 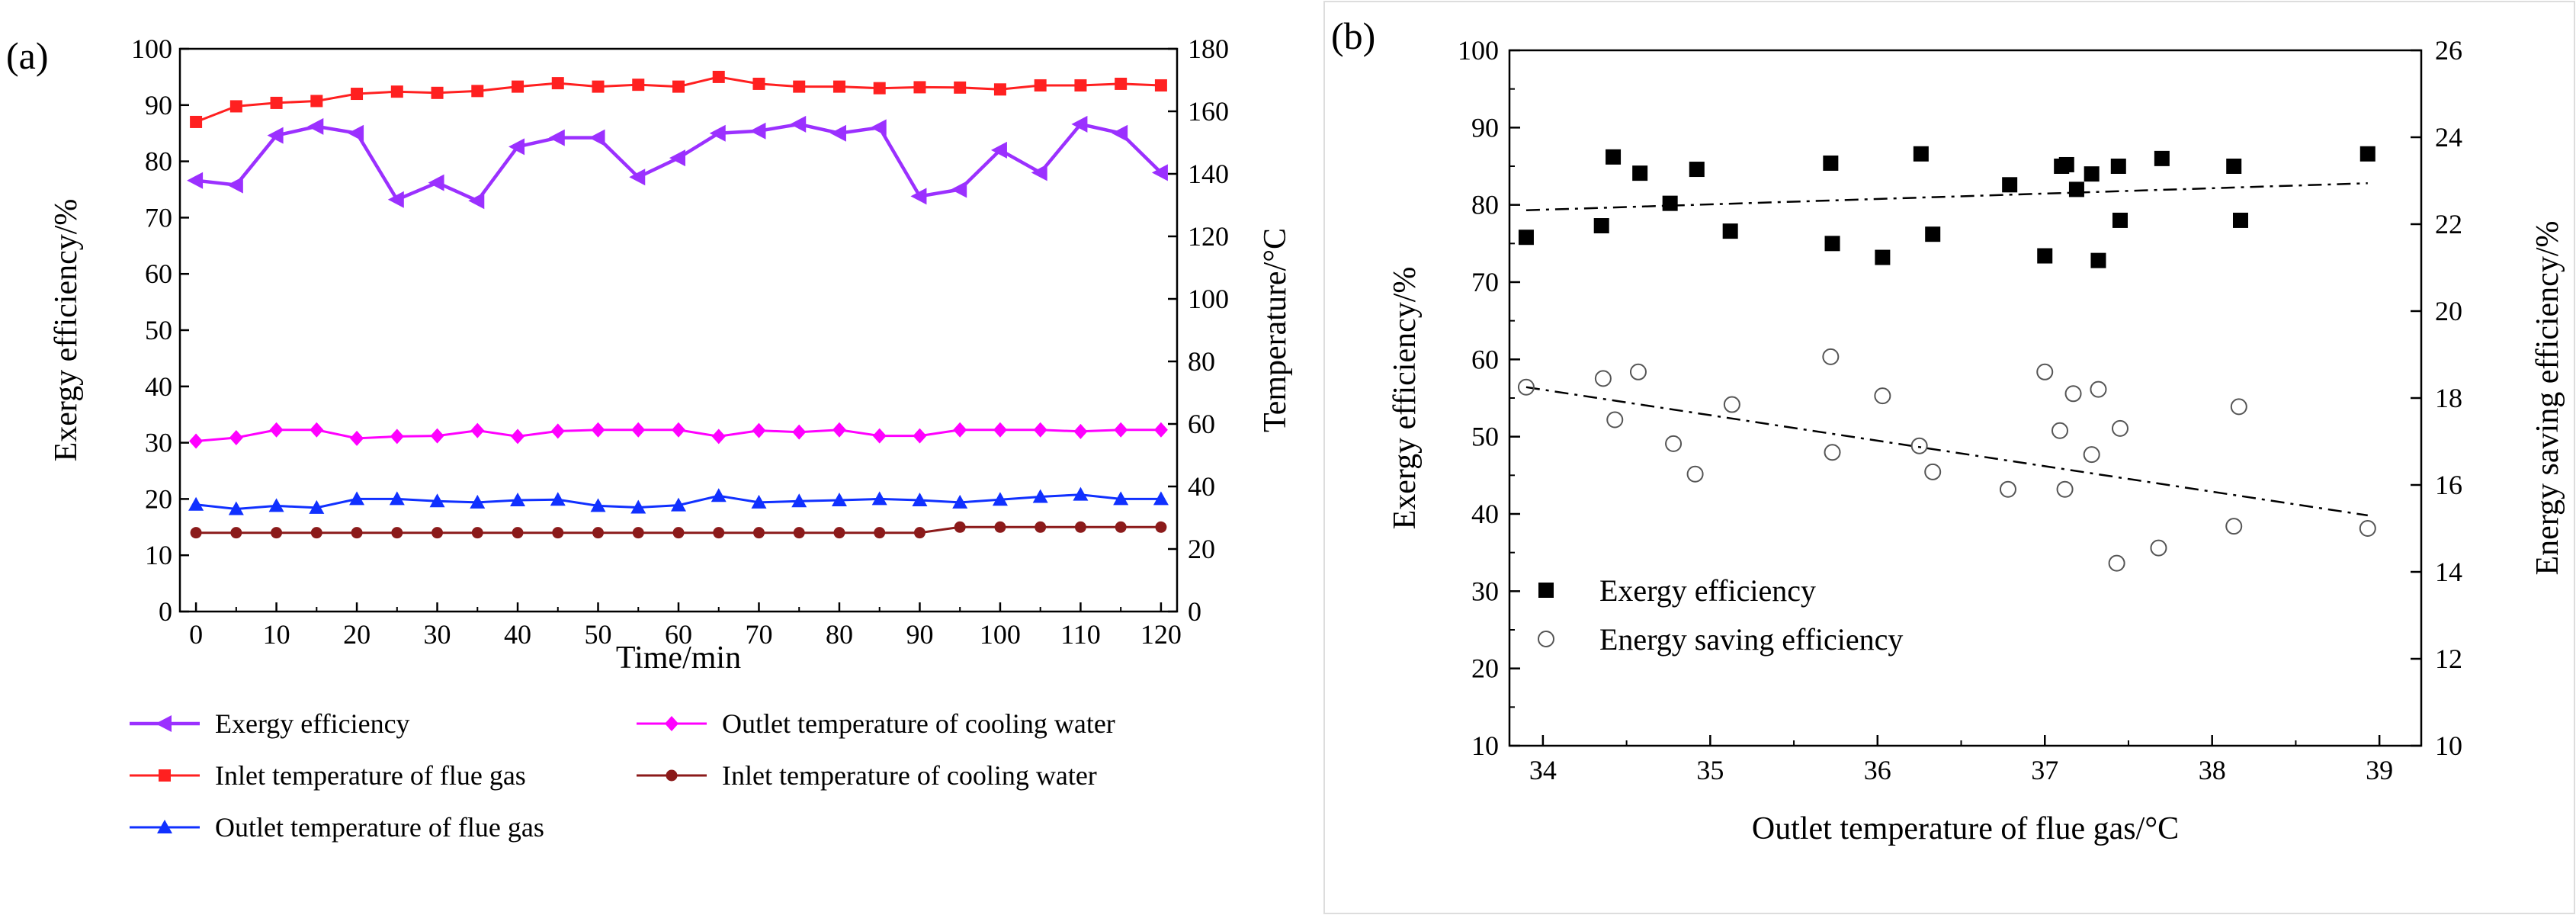 What do you see at coordinates (1208, 236) in the screenshot?
I see `panel-a-y-right-tick-label: 120` at bounding box center [1208, 236].